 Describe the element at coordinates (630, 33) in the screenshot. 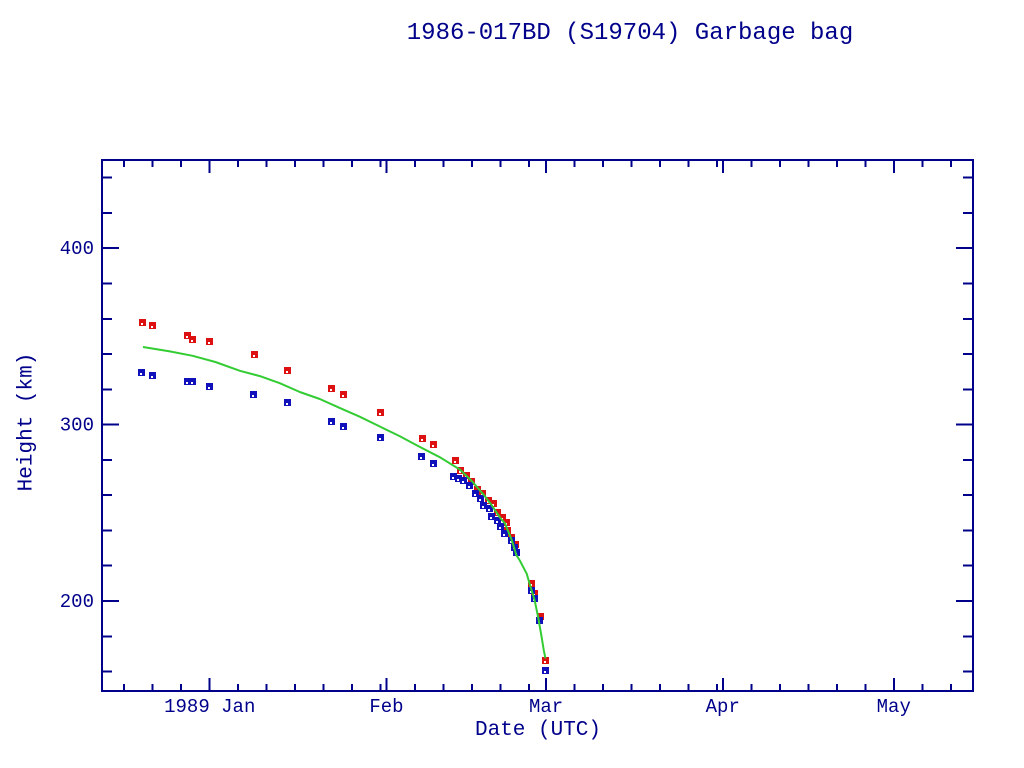

I see `chart-title: 1986-017BD (S19704) Garbage bag` at that location.